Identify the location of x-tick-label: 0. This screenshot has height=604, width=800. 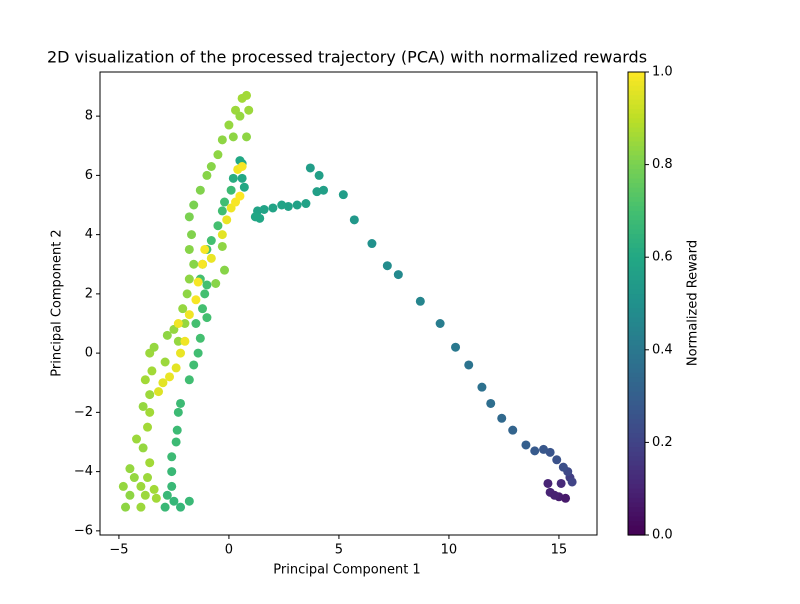
(229, 550).